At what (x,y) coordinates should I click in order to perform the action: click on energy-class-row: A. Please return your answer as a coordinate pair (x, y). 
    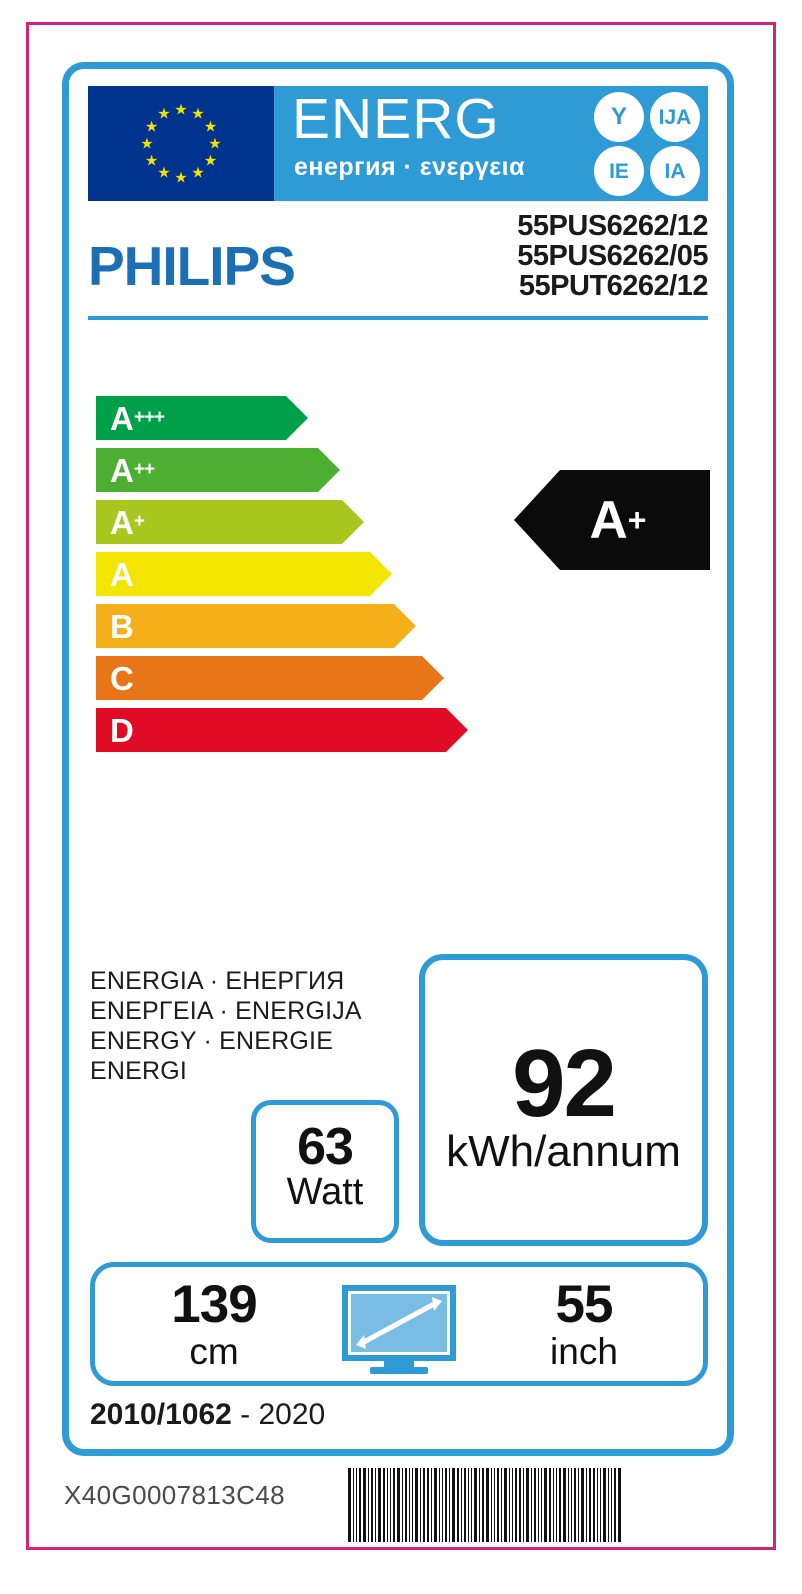
    Looking at the image, I should click on (296, 574).